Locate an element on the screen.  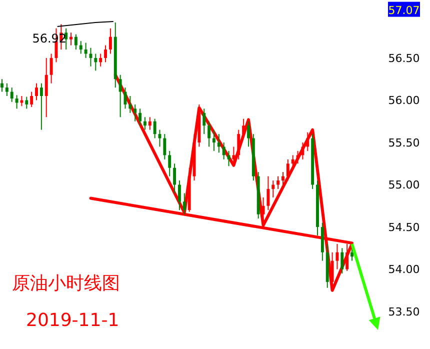
y-tick-label: 54.50 is located at coordinates (404, 227).